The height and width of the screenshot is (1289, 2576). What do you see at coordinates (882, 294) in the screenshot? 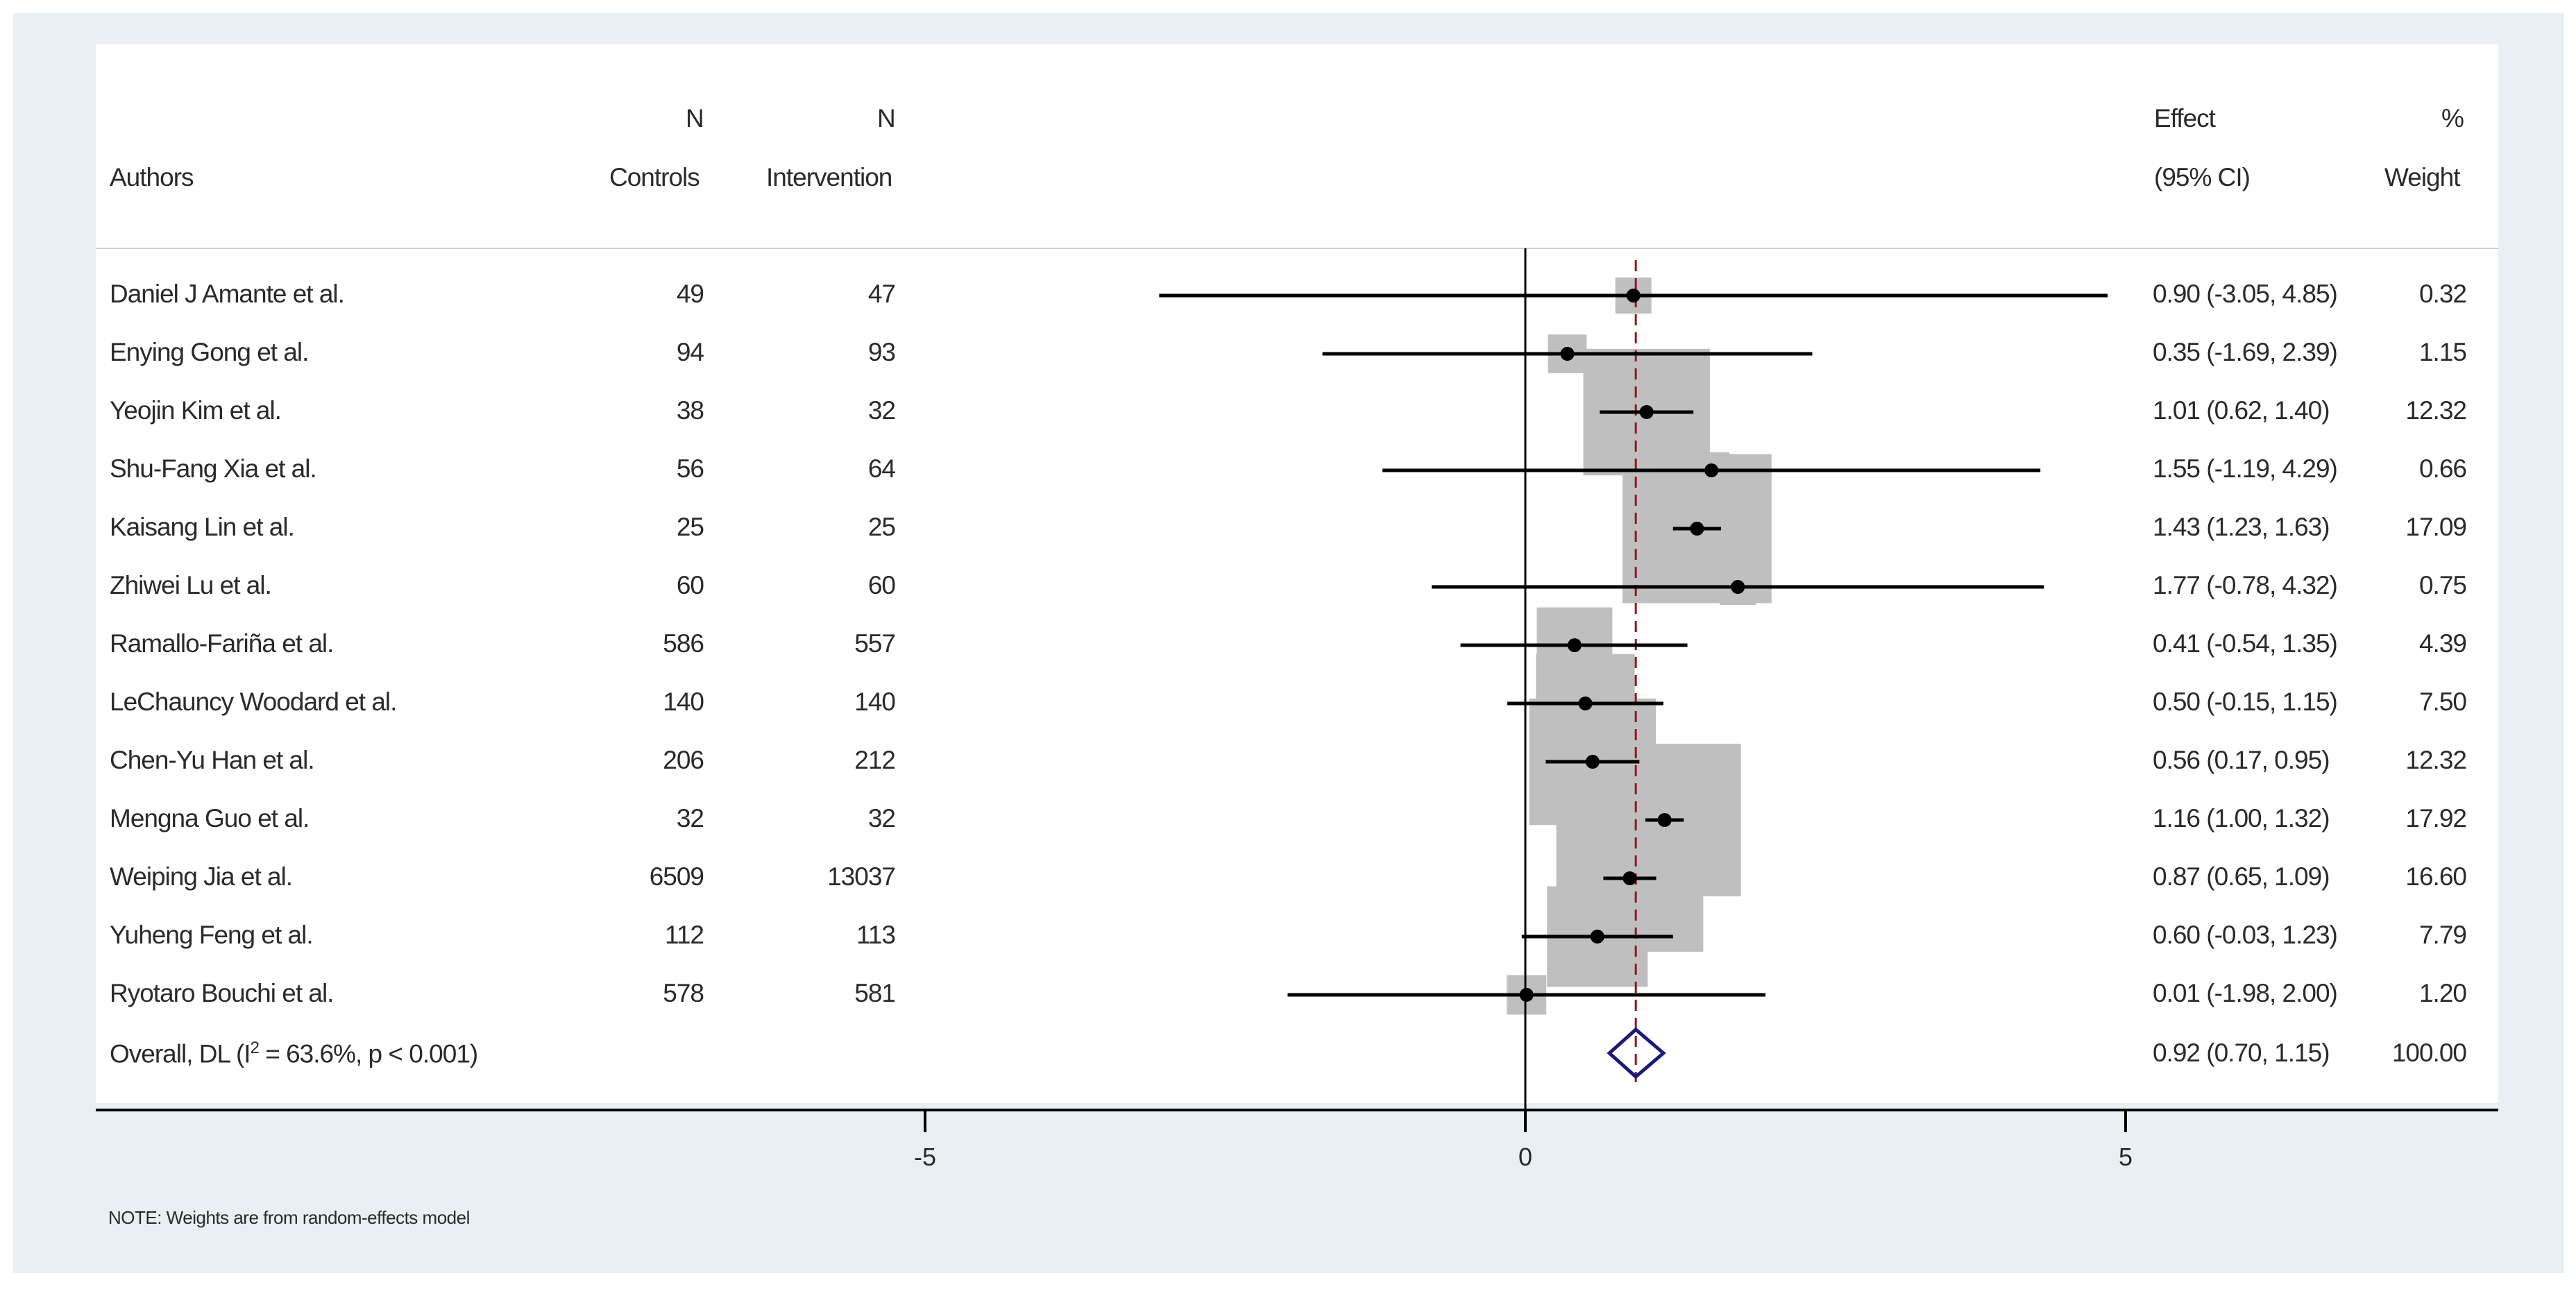
I see `study-intervention-n: 47` at bounding box center [882, 294].